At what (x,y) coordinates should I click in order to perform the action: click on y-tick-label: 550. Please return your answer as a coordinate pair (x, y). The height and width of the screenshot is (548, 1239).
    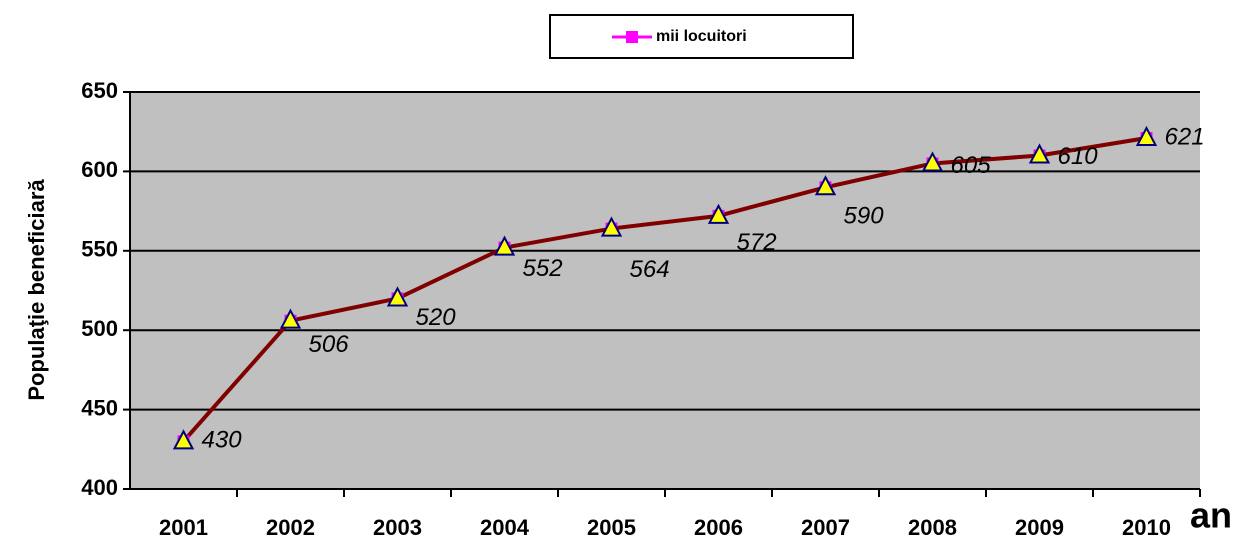
    Looking at the image, I should click on (99, 249).